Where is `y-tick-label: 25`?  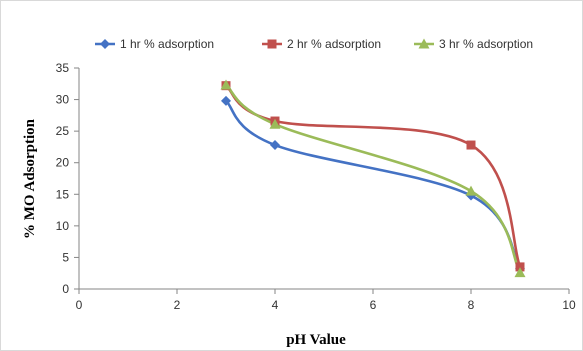
y-tick-label: 25 is located at coordinates (63, 131).